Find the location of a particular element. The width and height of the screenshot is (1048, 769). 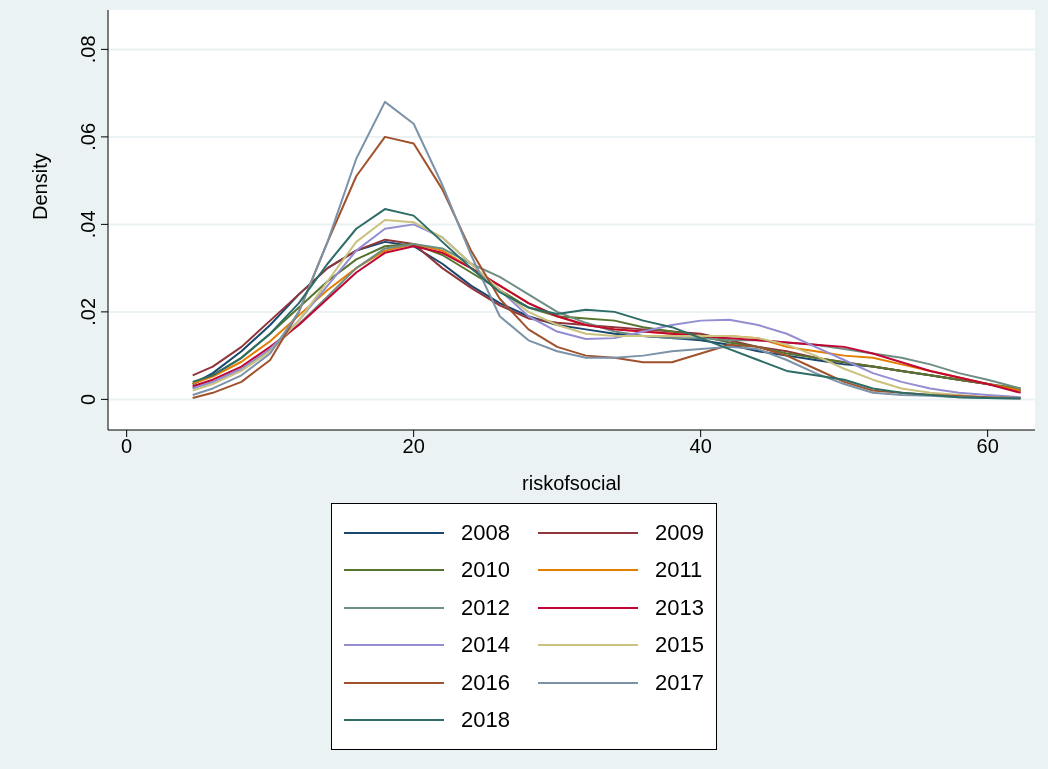

legend-label: 2018 is located at coordinates (485, 720).